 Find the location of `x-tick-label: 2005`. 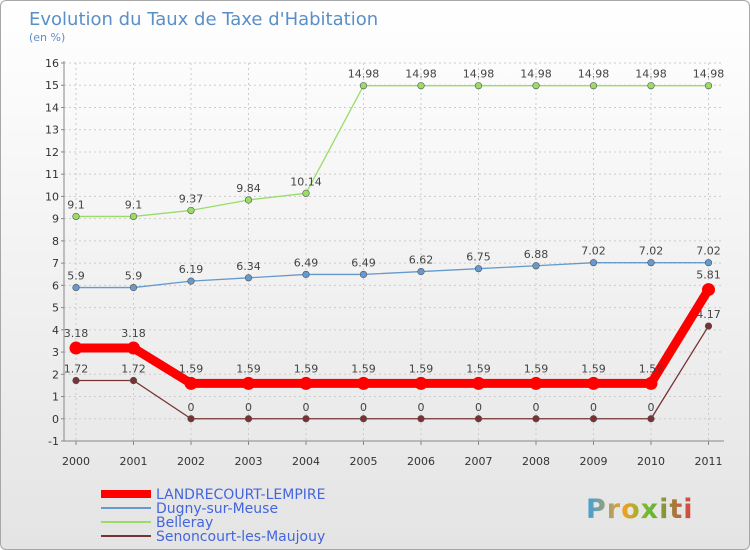

x-tick-label: 2005 is located at coordinates (364, 461).